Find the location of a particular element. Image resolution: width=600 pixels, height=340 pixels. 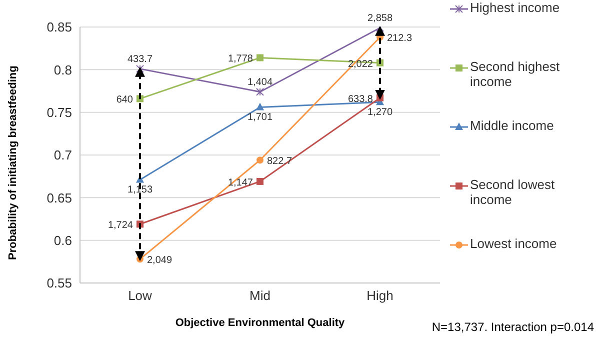

y-tick-label: 0.7 is located at coordinates (63, 155).